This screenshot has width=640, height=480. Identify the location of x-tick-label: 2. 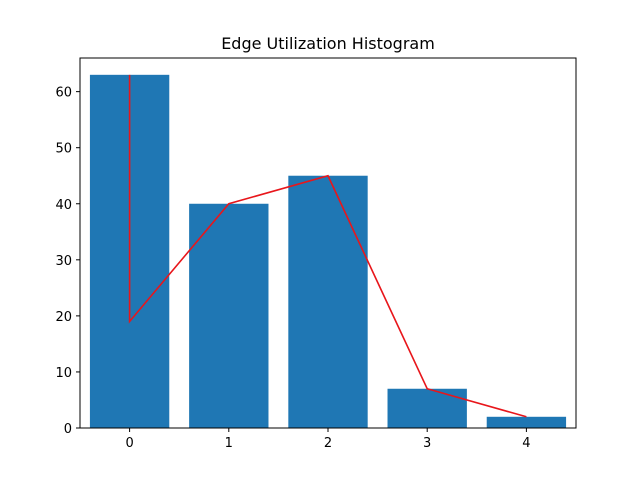
(328, 443).